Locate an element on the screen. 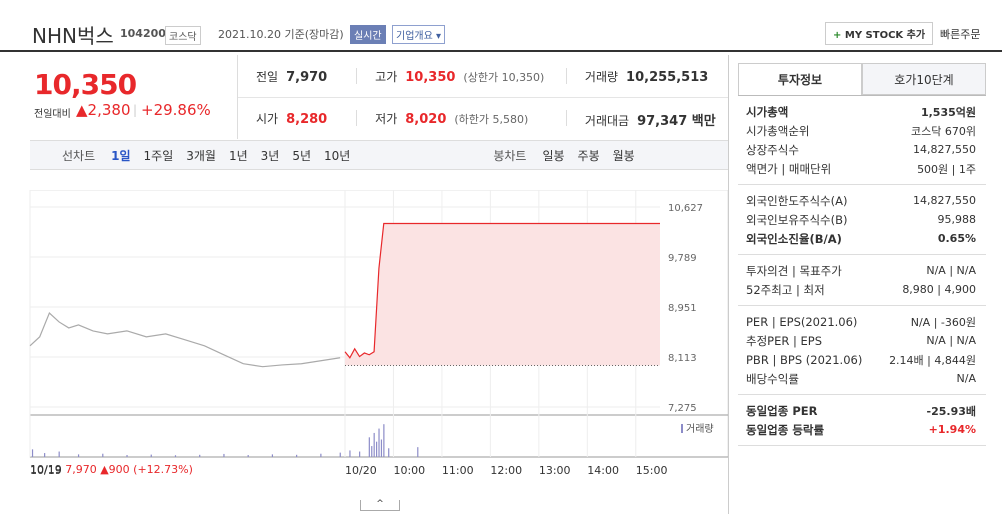 This screenshot has height=514, width=1002. info-row: 외국인한도주식수(A) 14,827,550 is located at coordinates (861, 200).